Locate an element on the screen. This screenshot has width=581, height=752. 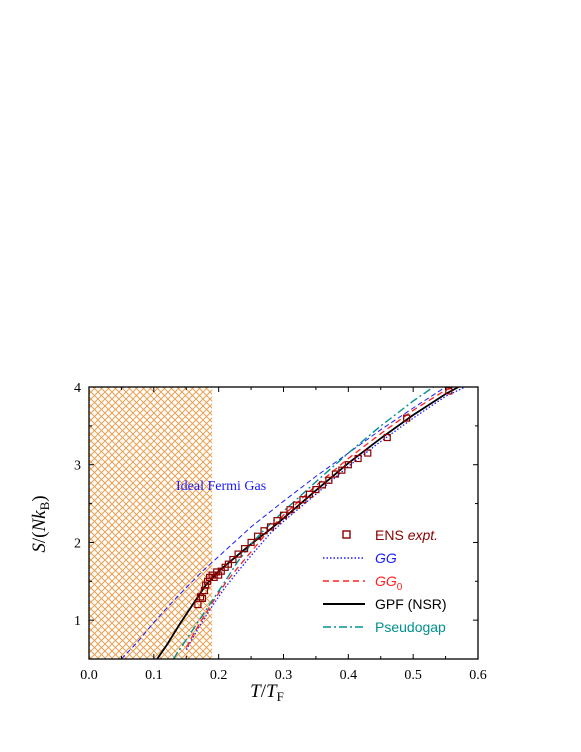
annotation-ideal-fermi-gas: Ideal Fermi Gas is located at coordinates (221, 486).